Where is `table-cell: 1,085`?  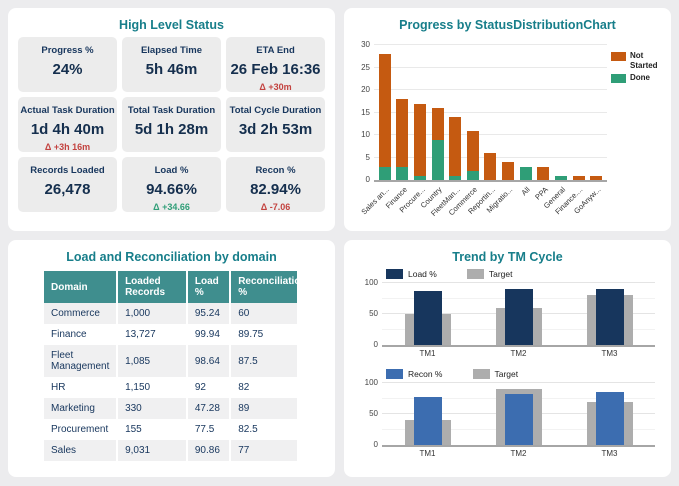
table-cell: 1,085 is located at coordinates (152, 361).